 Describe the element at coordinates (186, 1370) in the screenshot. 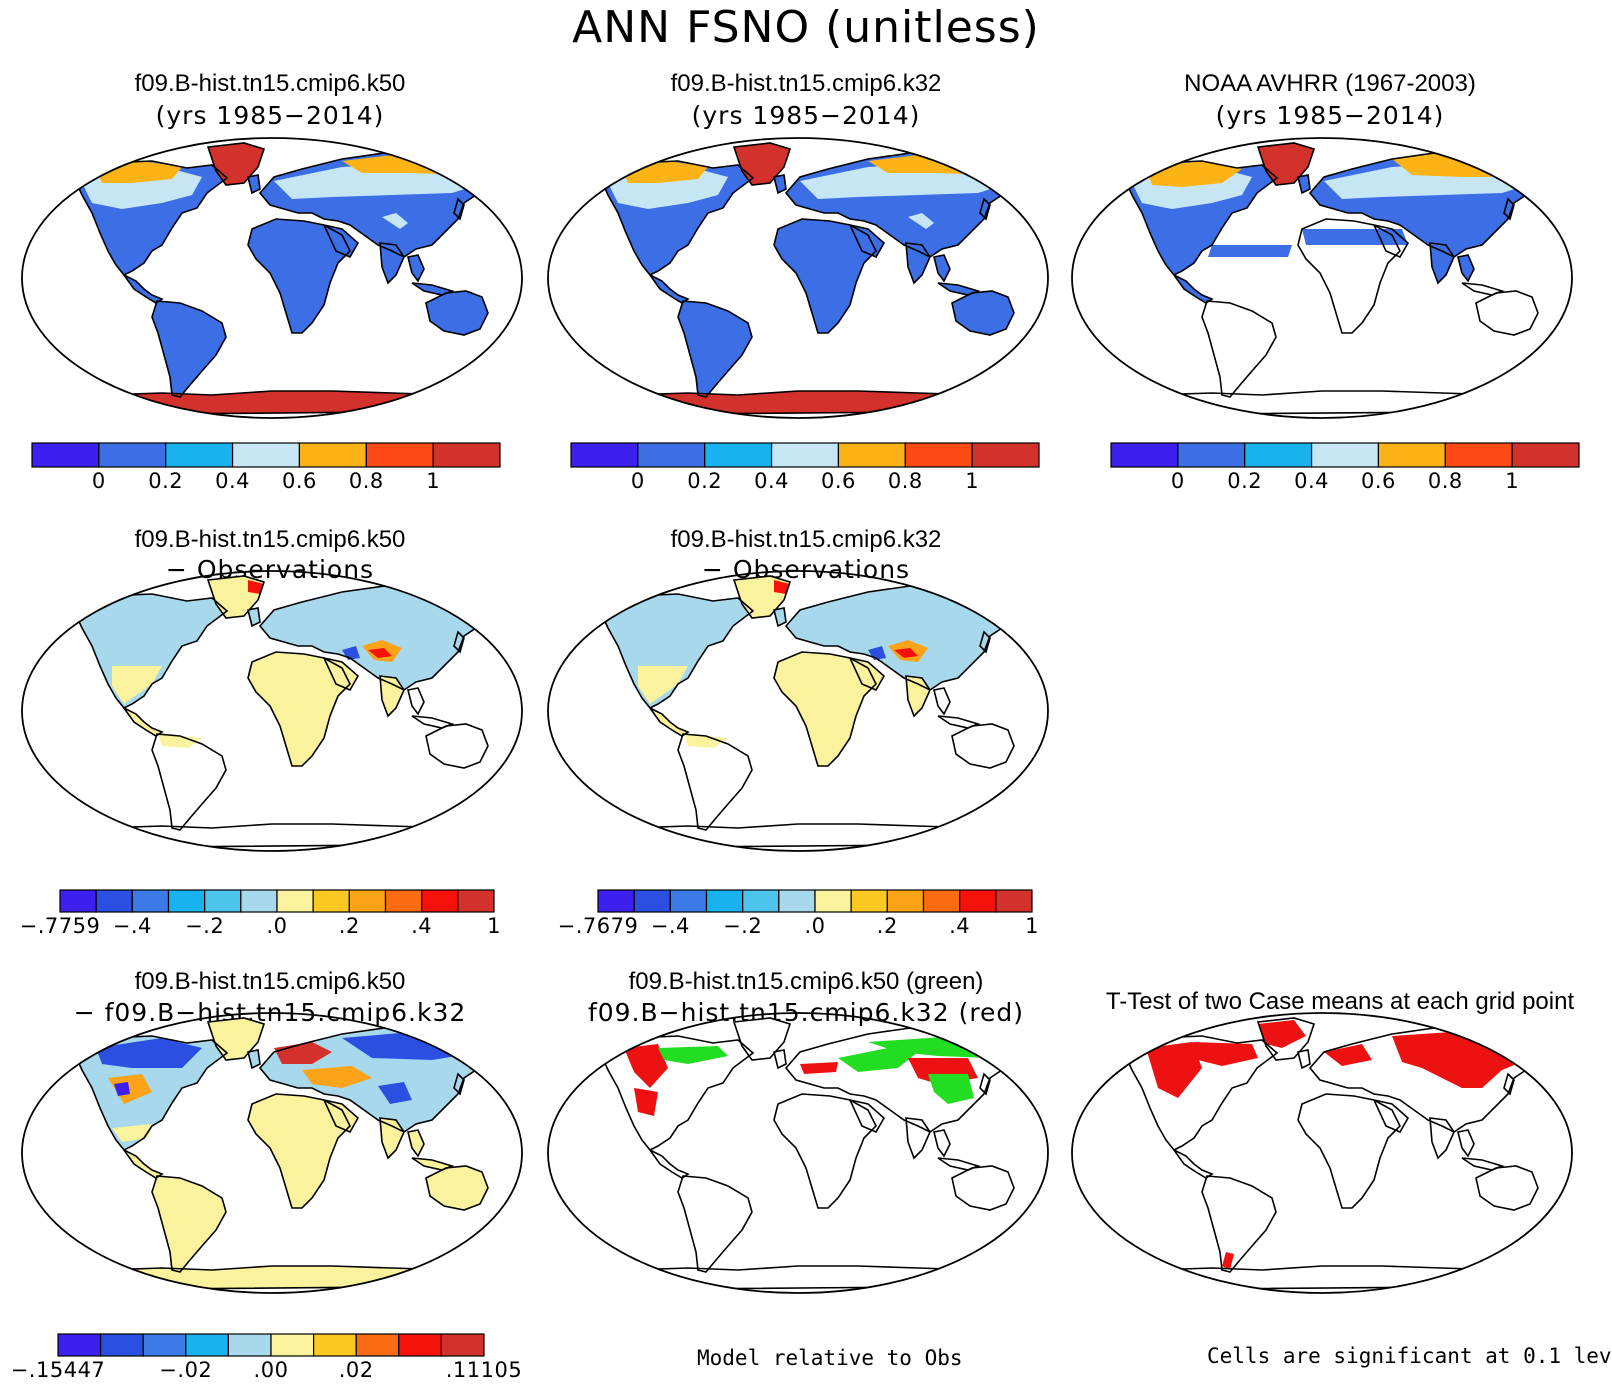

I see `colorbar-k50-k32-label: −.02` at that location.